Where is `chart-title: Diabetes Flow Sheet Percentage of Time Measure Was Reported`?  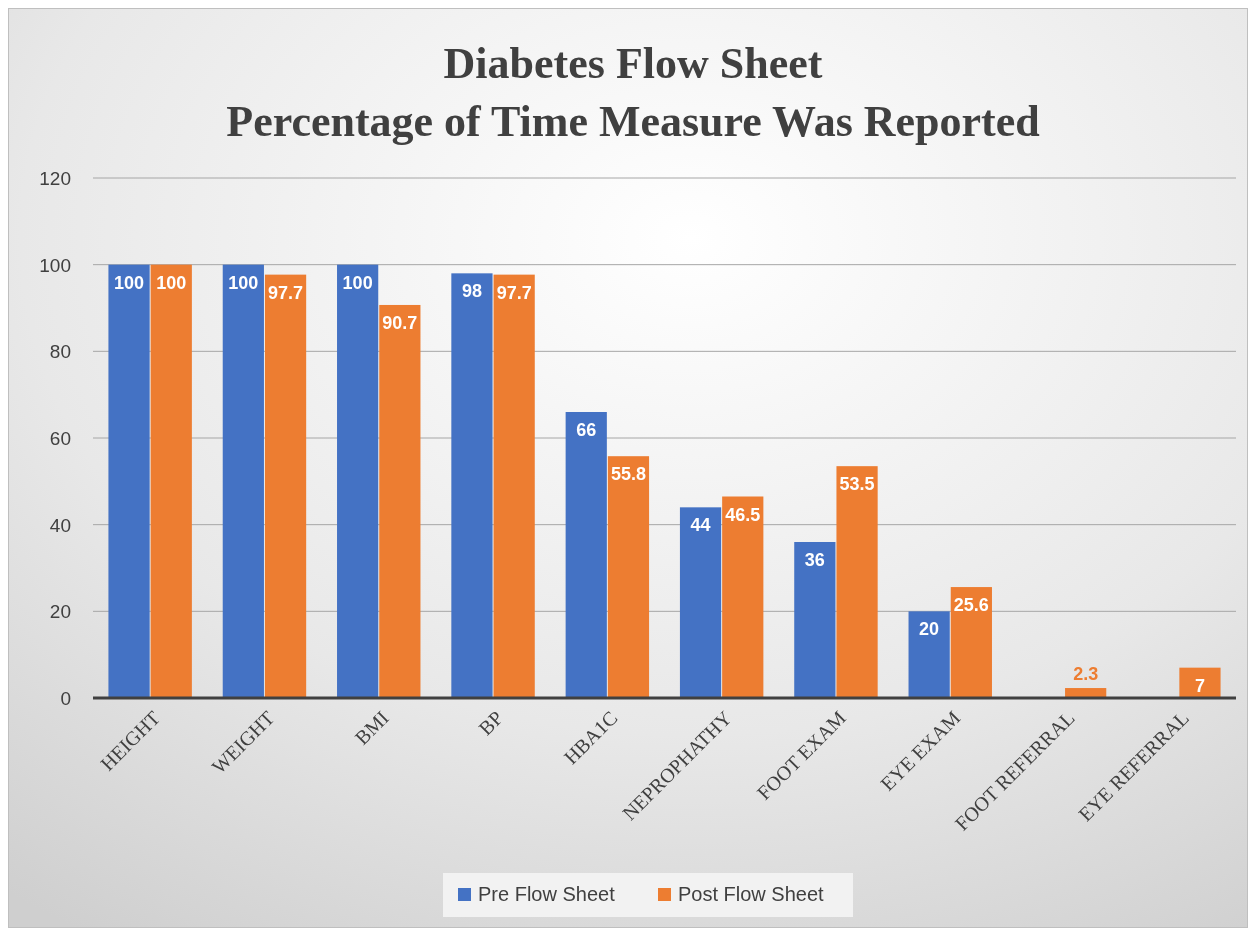
chart-title: Diabetes Flow Sheet Percentage of Time Measure Was Reported is located at coordinates (633, 92).